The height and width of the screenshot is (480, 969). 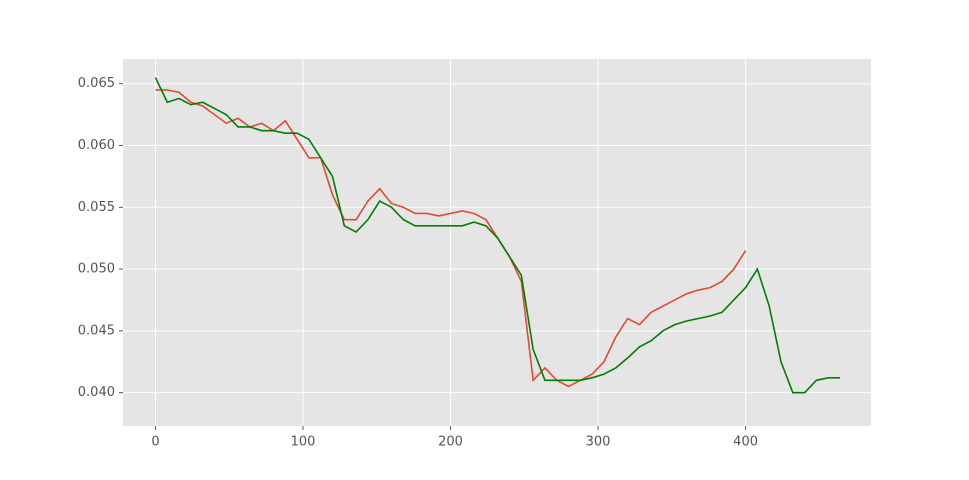 I want to click on x-tick-label: 300, so click(x=598, y=442).